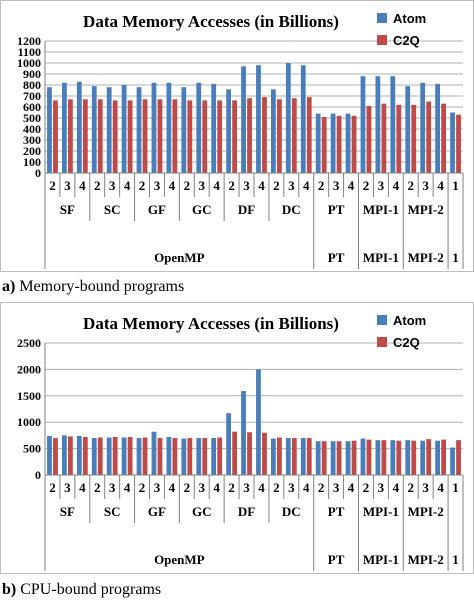 The image size is (474, 604). What do you see at coordinates (67, 209) in the screenshot?
I see `group-label: SF` at bounding box center [67, 209].